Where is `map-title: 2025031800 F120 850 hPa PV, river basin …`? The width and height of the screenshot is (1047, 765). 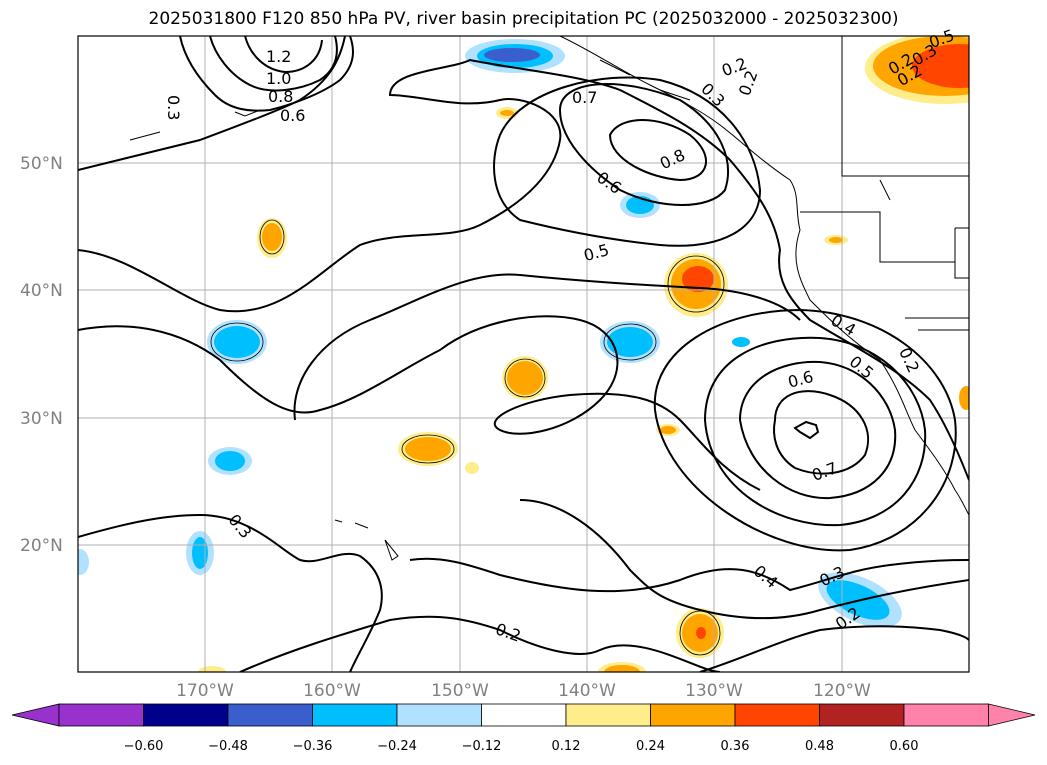
map-title: 2025031800 F120 850 hPa PV, river basin … is located at coordinates (523, 19).